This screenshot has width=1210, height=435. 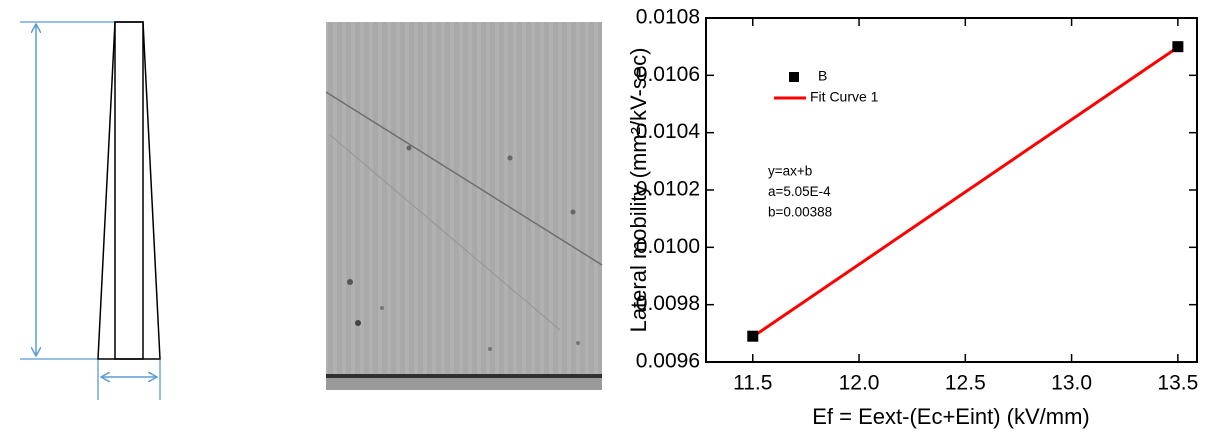 What do you see at coordinates (668, 246) in the screenshot?
I see `y-tick-label: 0.0100` at bounding box center [668, 246].